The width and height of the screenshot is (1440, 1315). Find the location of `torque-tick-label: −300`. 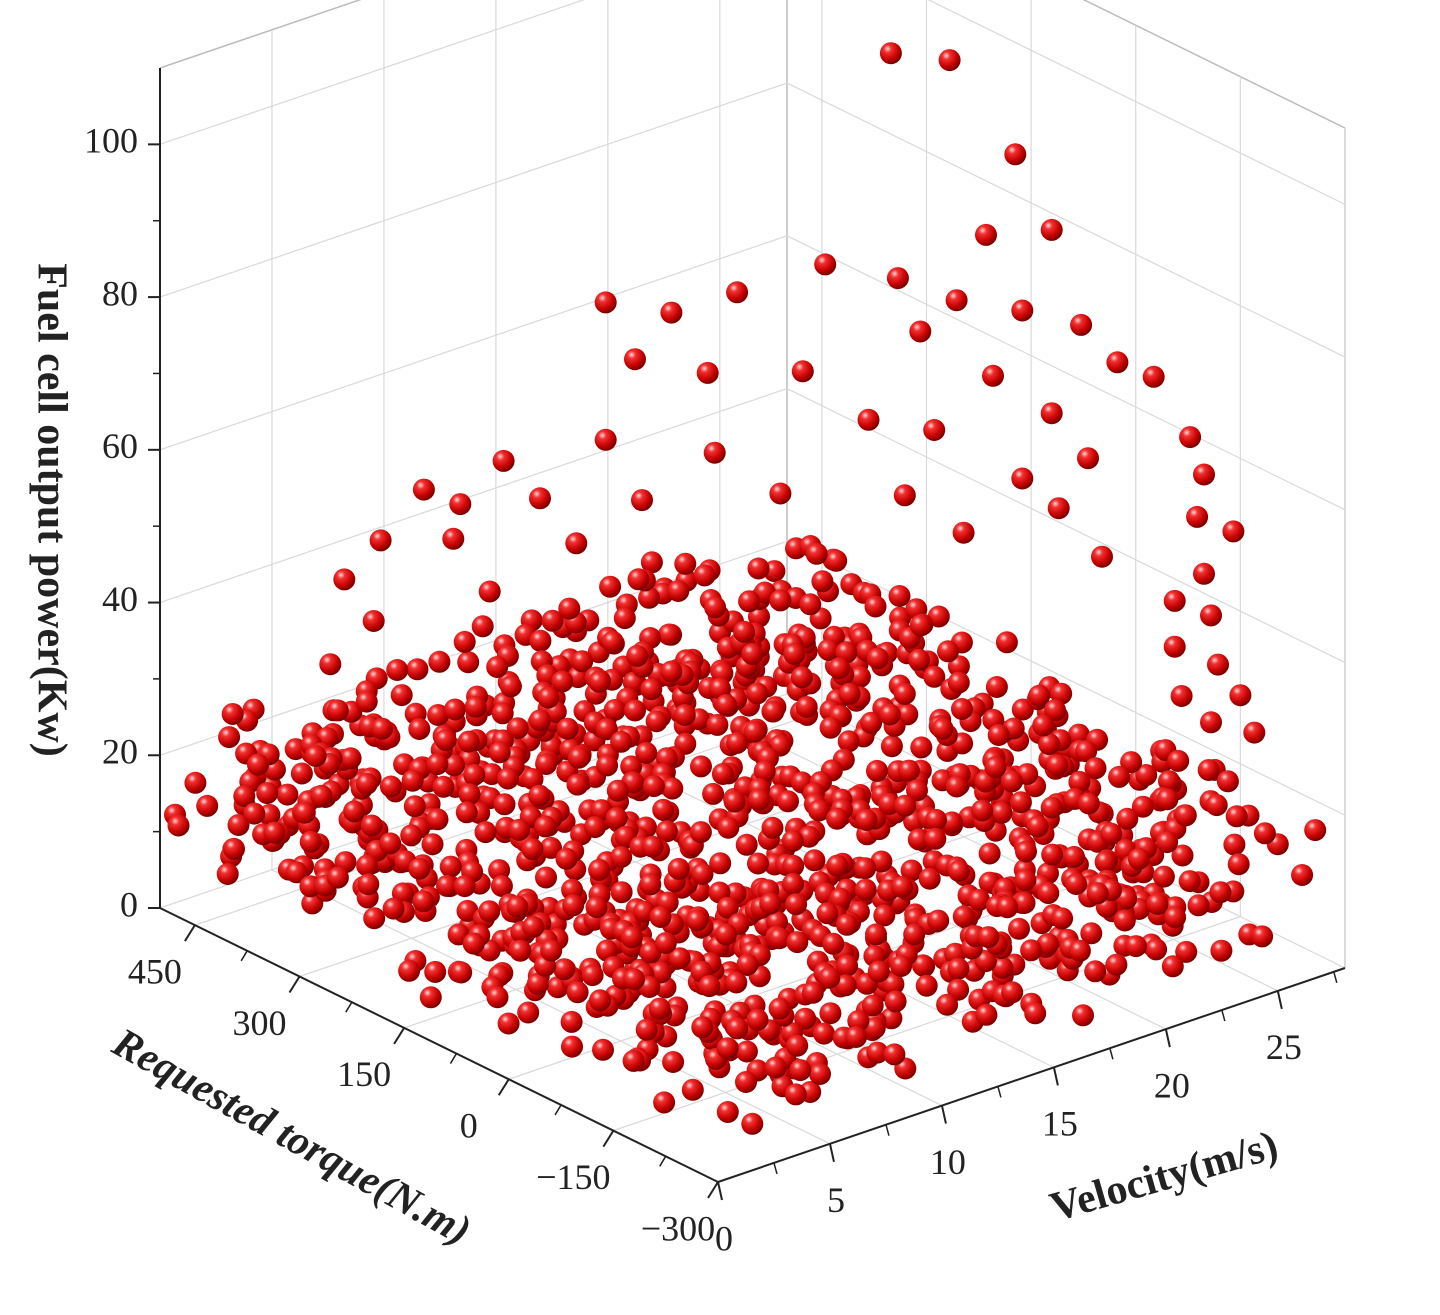

torque-tick-label: −300 is located at coordinates (678, 1228).